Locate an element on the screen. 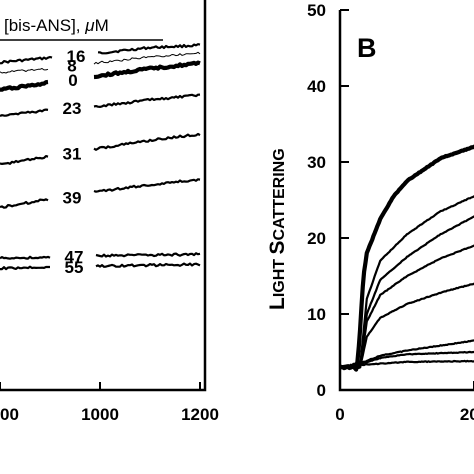  panel-b-y-tick-label: 30 is located at coordinates (316, 162).